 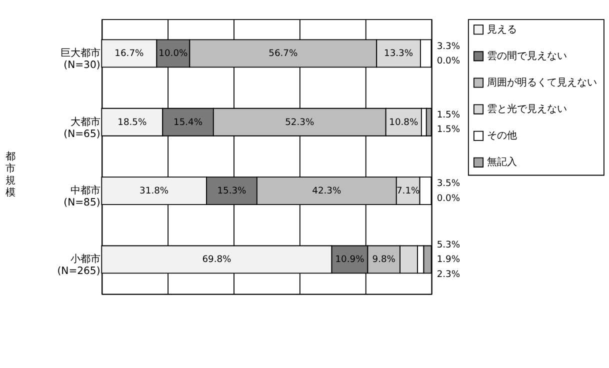 What do you see at coordinates (502, 162) in the screenshot?
I see `legend-label: 無記入` at bounding box center [502, 162].